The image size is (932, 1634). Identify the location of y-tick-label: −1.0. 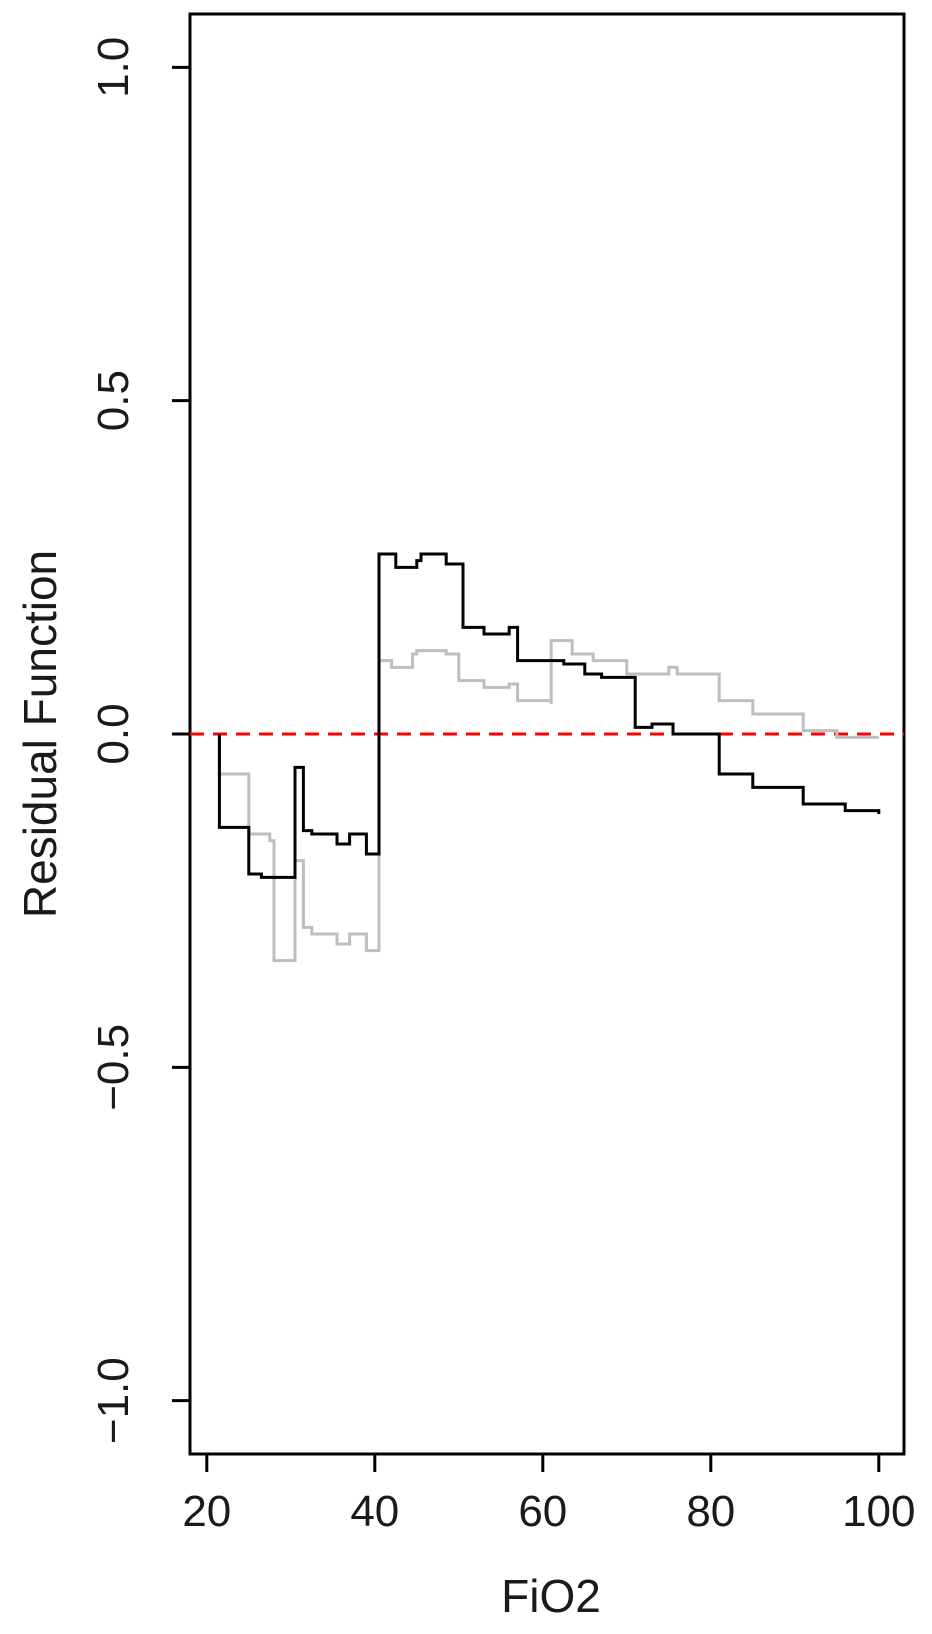
(113, 1400).